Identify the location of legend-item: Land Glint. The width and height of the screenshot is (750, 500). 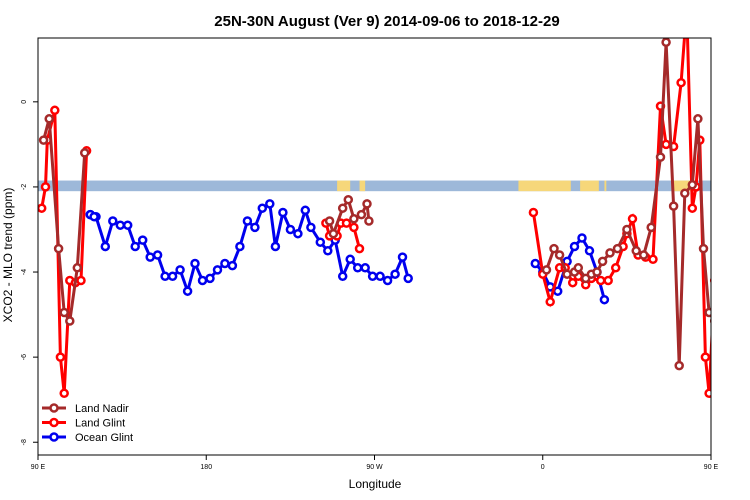
(83, 424).